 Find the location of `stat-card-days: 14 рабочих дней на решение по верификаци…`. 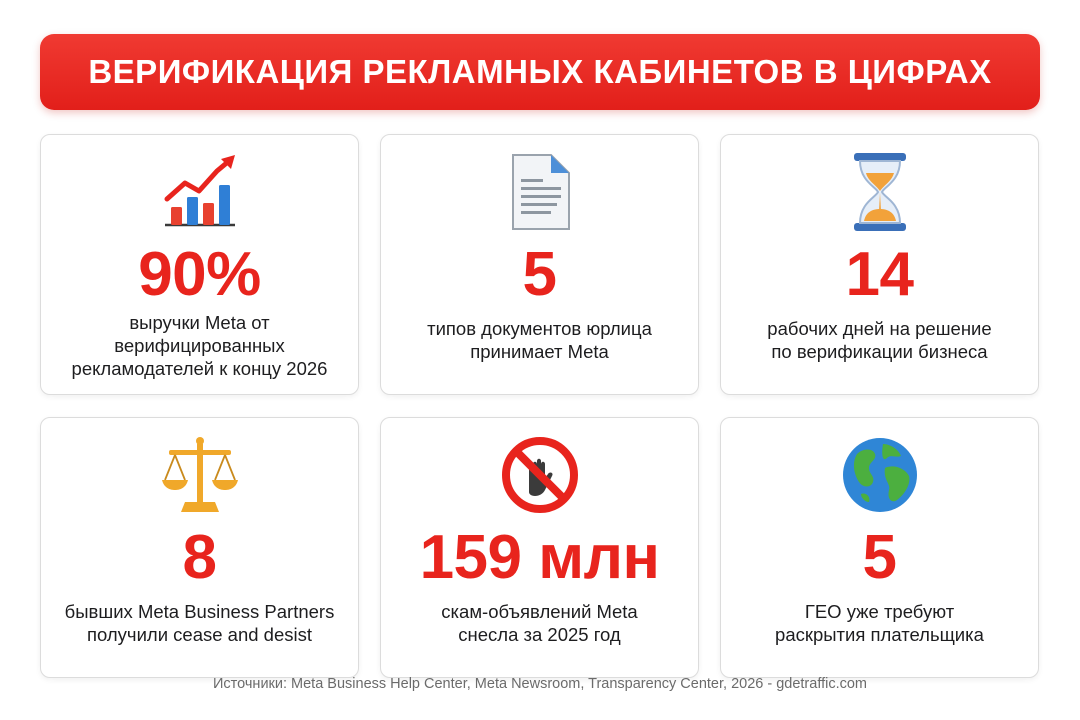

stat-card-days: 14 рабочих дней на решение по верификаци… is located at coordinates (879, 264).